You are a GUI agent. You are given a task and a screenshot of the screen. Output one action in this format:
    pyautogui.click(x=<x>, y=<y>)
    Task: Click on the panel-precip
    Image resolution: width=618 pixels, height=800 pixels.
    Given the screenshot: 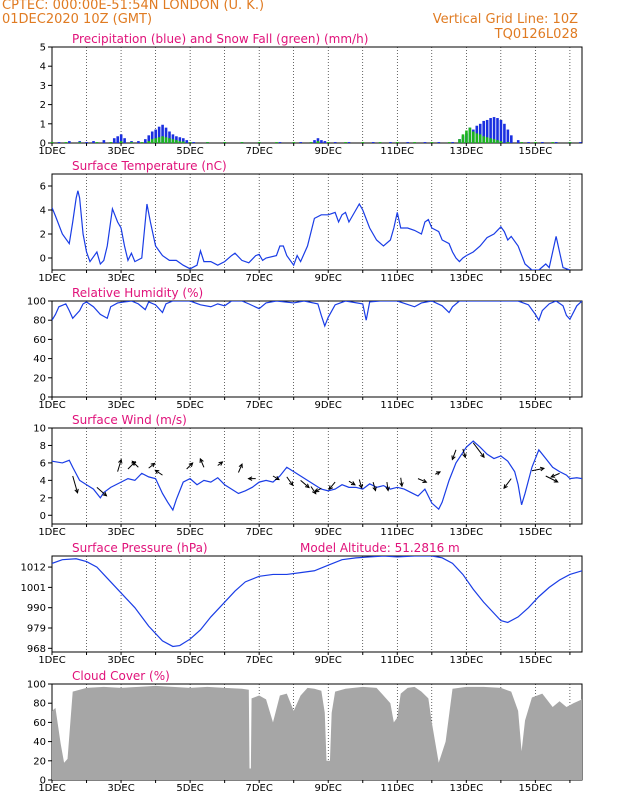 What is the action you would take?
    pyautogui.click(x=315, y=96)
    